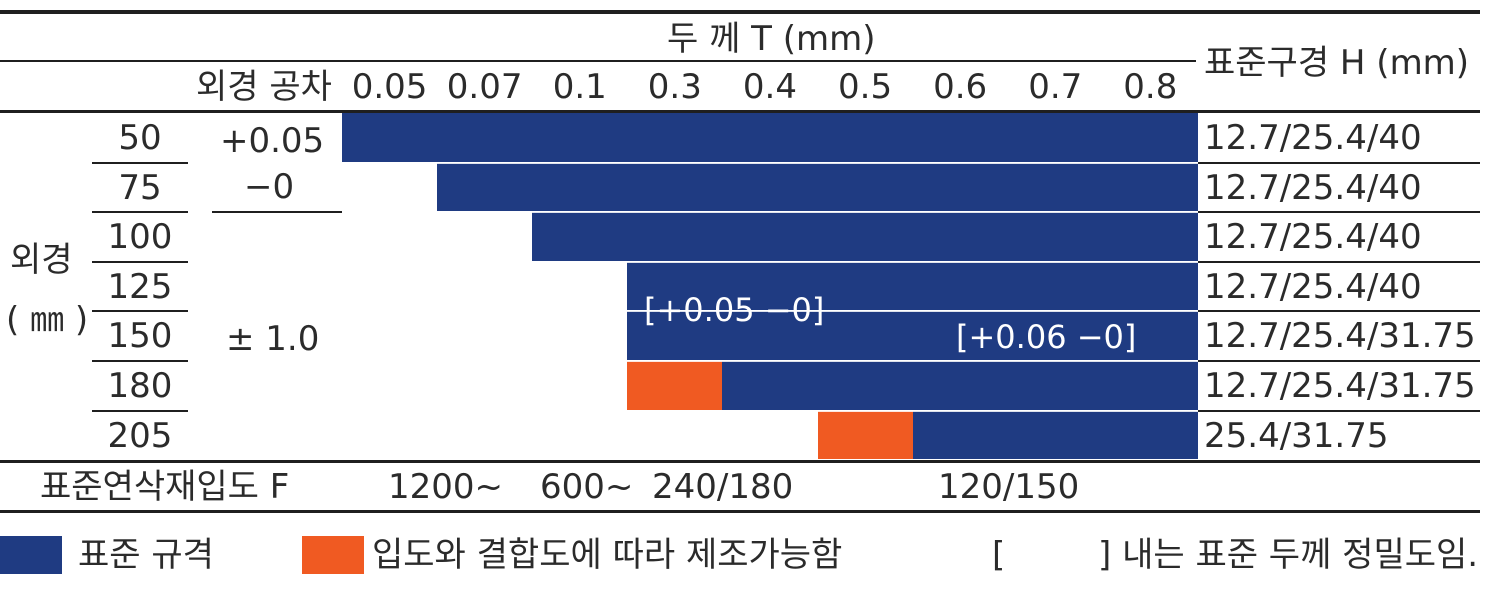 The image size is (1500, 603). What do you see at coordinates (999, 555) in the screenshot?
I see `legend-bracket-open: [` at bounding box center [999, 555].